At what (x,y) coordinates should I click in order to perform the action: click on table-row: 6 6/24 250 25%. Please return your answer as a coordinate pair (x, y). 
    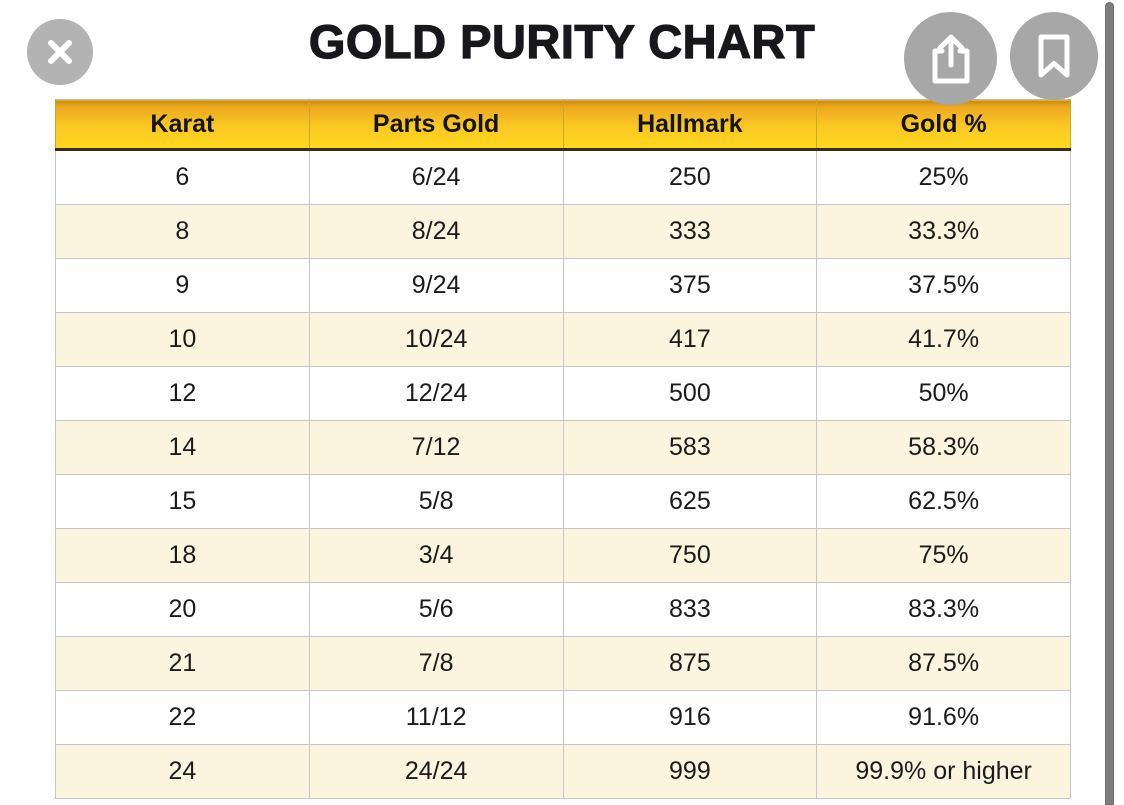
    Looking at the image, I should click on (563, 177).